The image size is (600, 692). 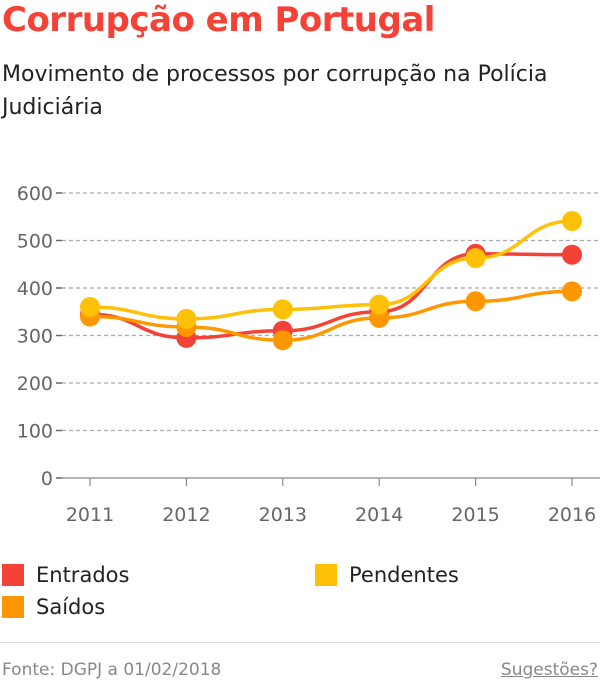 What do you see at coordinates (283, 515) in the screenshot?
I see `x-tick-label: 2013` at bounding box center [283, 515].